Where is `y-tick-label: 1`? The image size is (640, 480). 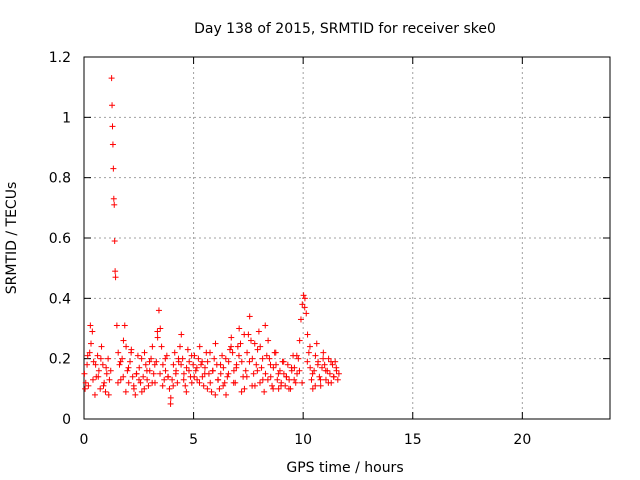
y-tick-label: 1 is located at coordinates (66, 118).